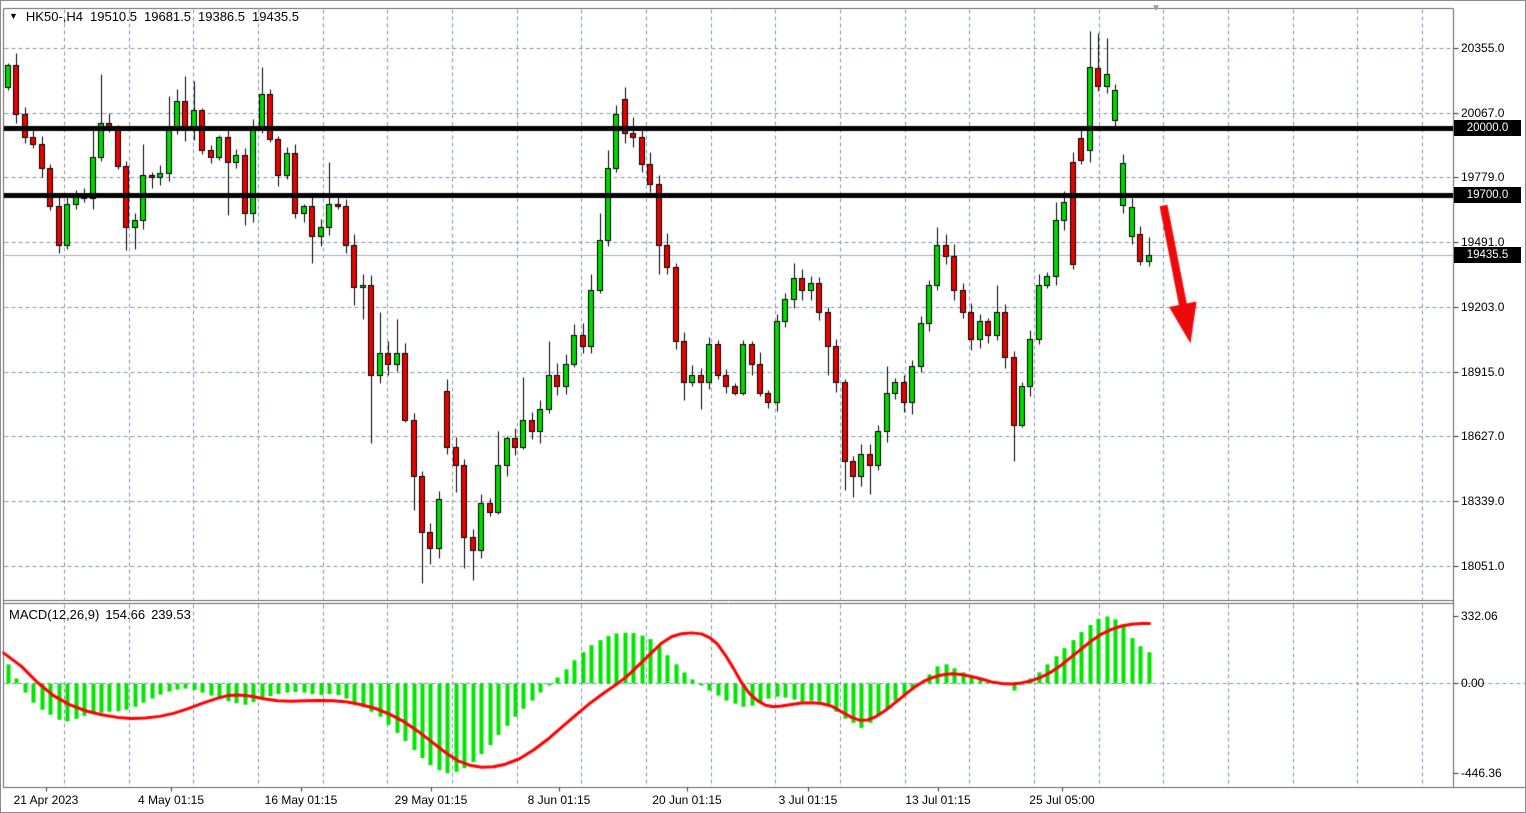 This screenshot has width=1526, height=813. I want to click on time-tick-label: 13 Jul 01:15, so click(938, 800).